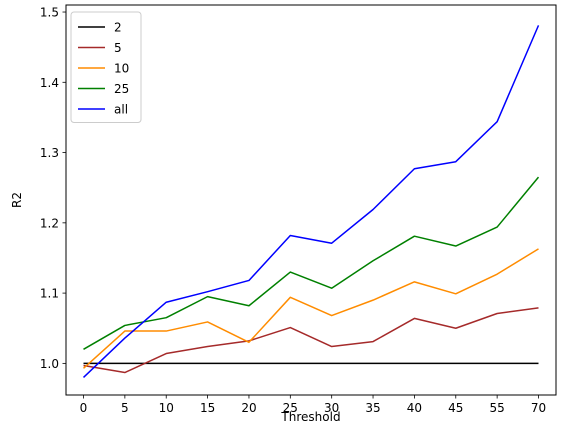 This screenshot has height=434, width=567. What do you see at coordinates (121, 89) in the screenshot?
I see `legend-label: 25` at bounding box center [121, 89].